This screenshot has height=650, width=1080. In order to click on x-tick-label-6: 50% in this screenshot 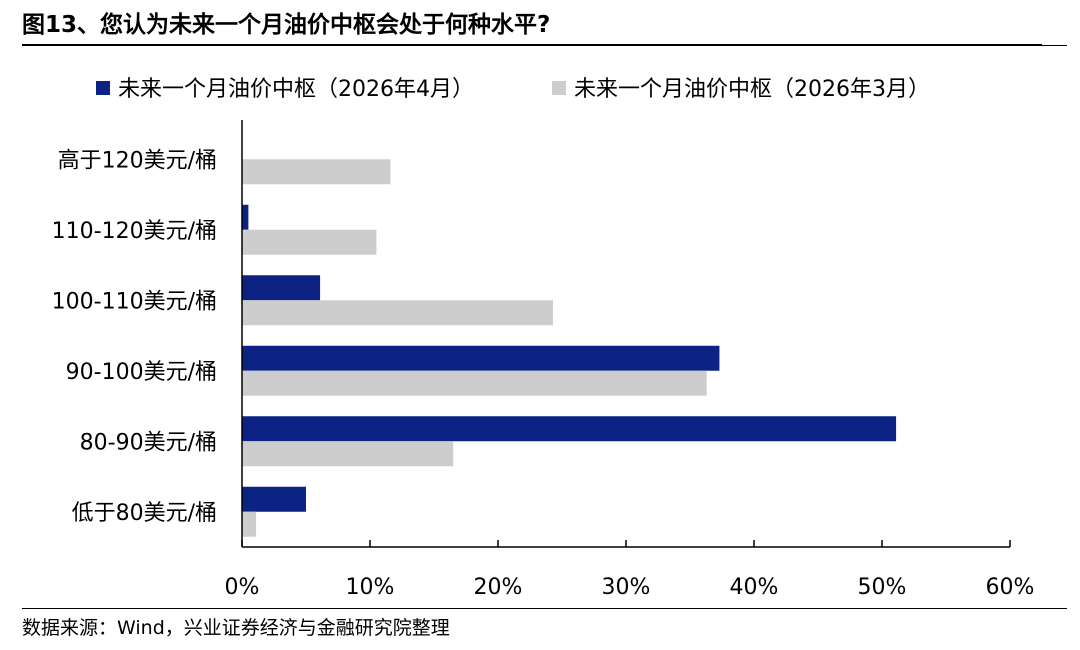, I will do `click(882, 587)`.